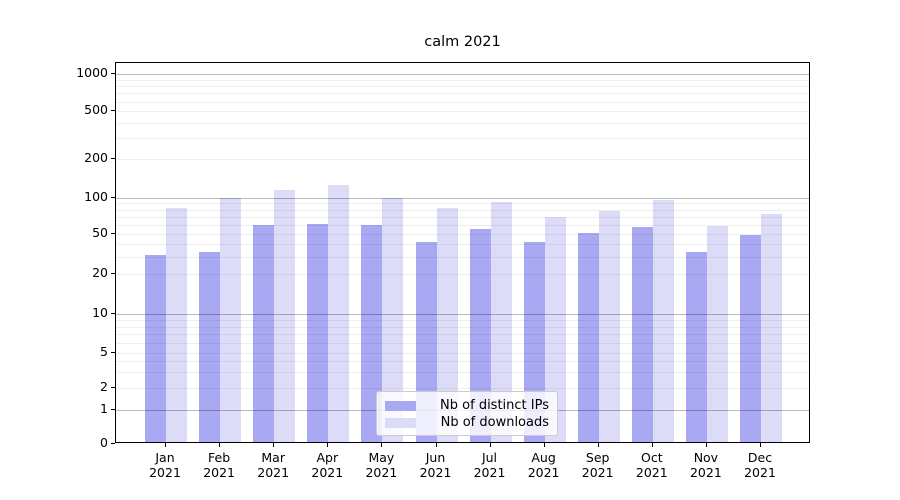  Describe the element at coordinates (480, 335) in the screenshot. I see `bar-distinct-ips-jul` at that location.